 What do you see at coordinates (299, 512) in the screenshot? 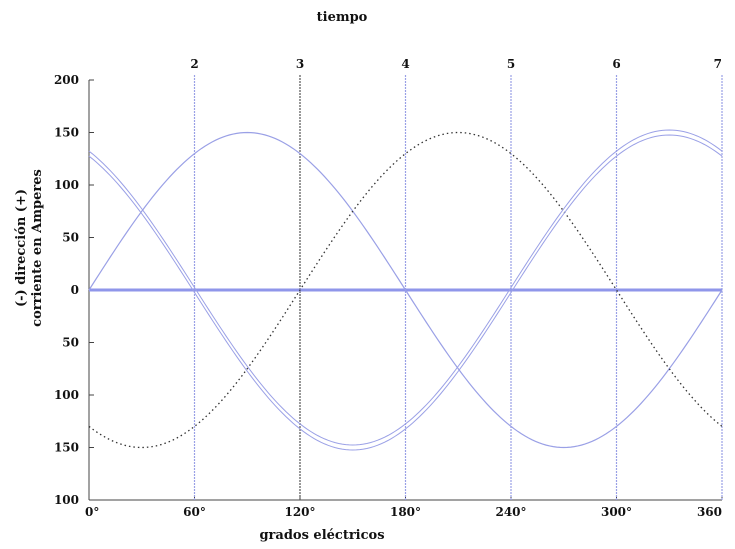
I see `x-tick-label: 120°` at bounding box center [299, 512].